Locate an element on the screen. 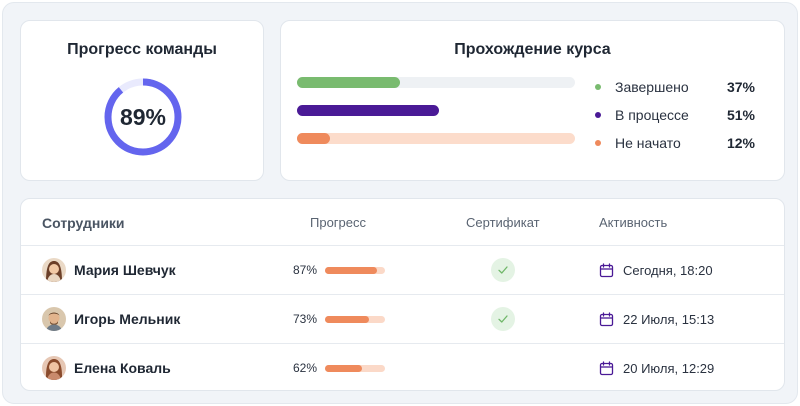  legend-label: Не начато is located at coordinates (648, 143).